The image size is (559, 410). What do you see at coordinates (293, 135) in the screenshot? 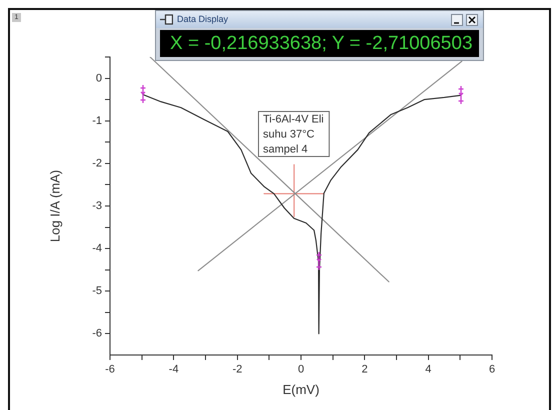
I see `annotation: Ti-6Al-4V Eli suhu 37°C sampel 4` at bounding box center [293, 135].